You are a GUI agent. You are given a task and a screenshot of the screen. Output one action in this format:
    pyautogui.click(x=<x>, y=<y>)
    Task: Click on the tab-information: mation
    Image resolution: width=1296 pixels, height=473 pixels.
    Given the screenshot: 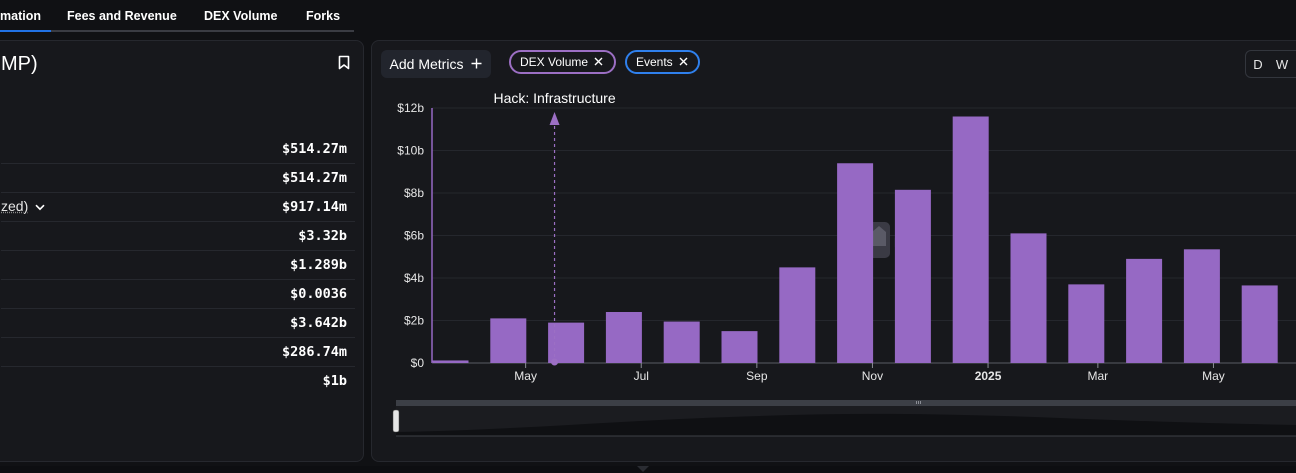 What is the action you would take?
    pyautogui.click(x=20, y=16)
    